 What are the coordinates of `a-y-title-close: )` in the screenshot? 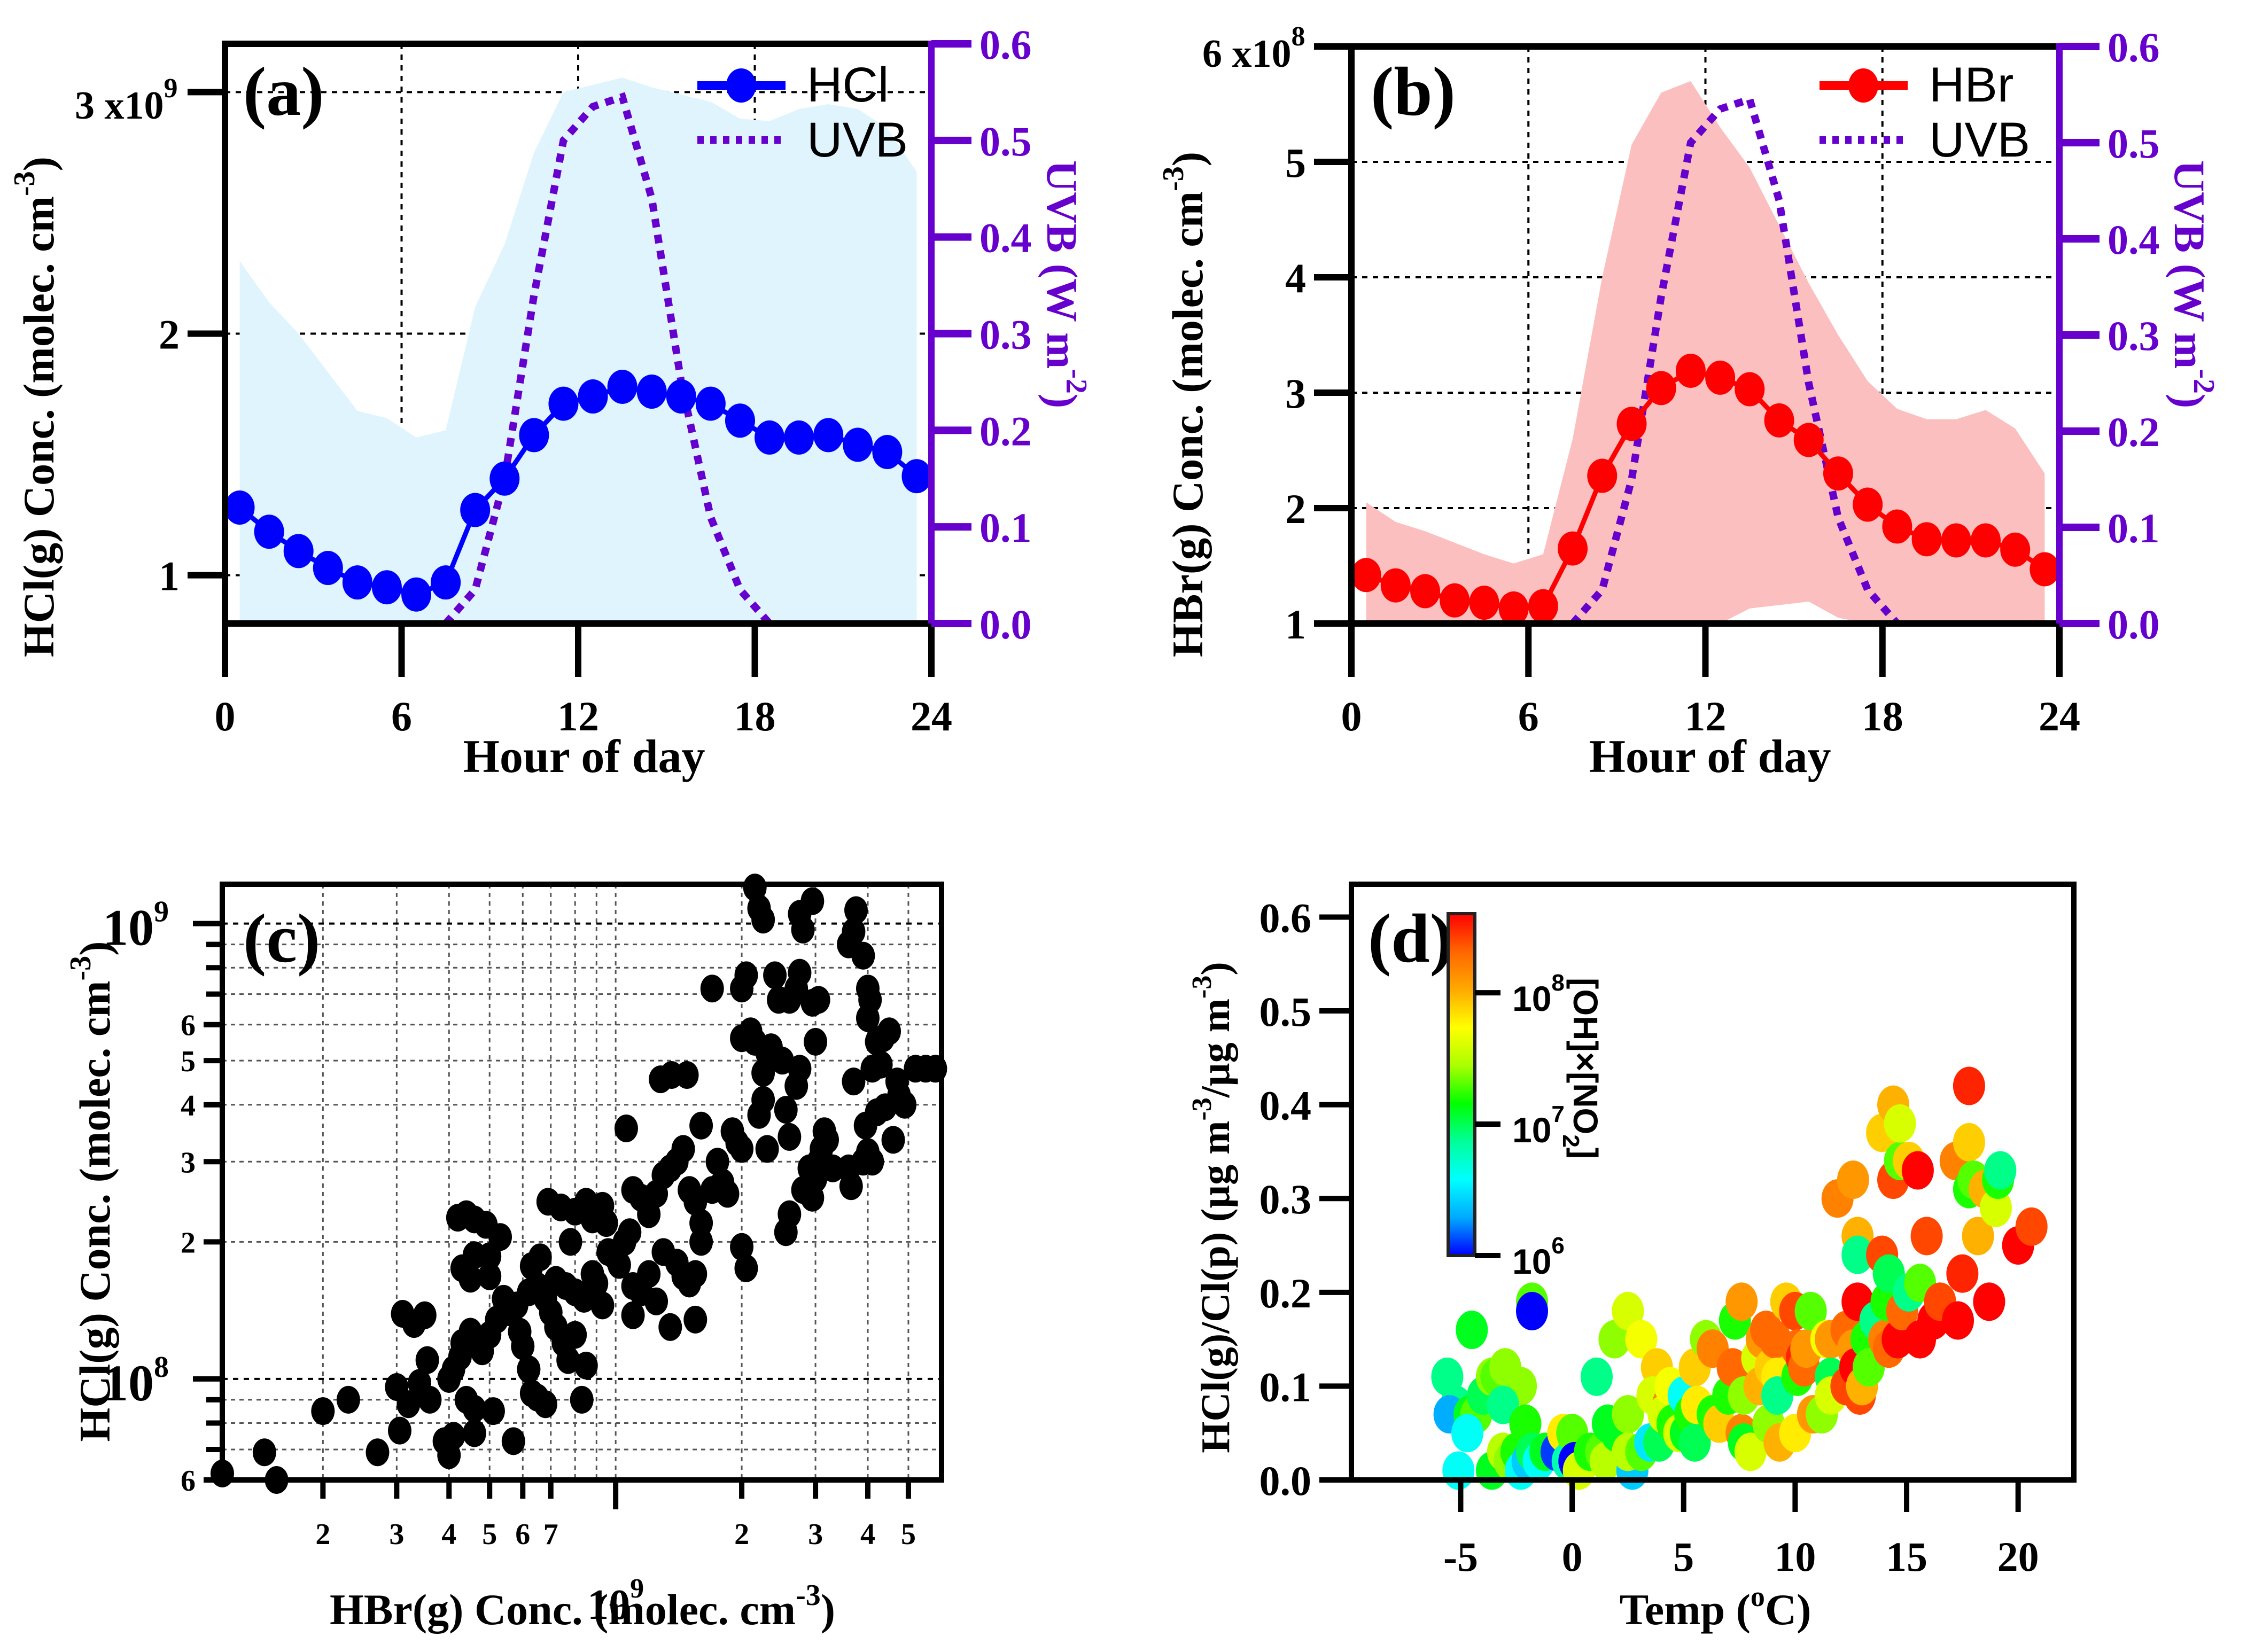 It's located at (38, 164).